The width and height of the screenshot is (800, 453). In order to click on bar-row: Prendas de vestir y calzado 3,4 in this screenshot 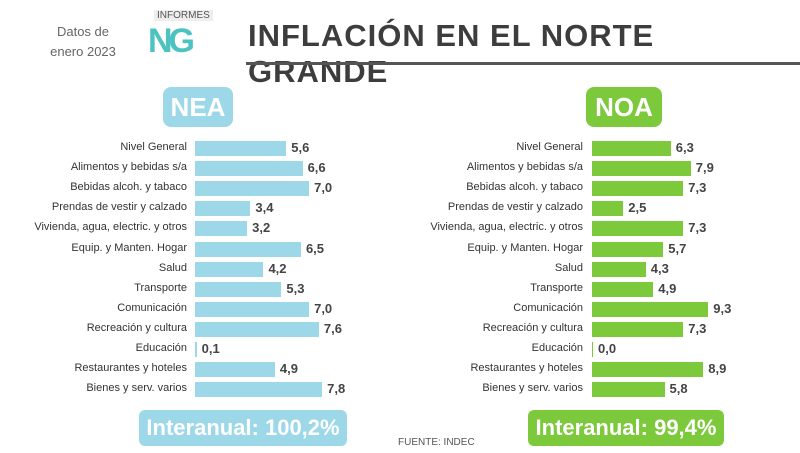, I will do `click(400, 208)`.